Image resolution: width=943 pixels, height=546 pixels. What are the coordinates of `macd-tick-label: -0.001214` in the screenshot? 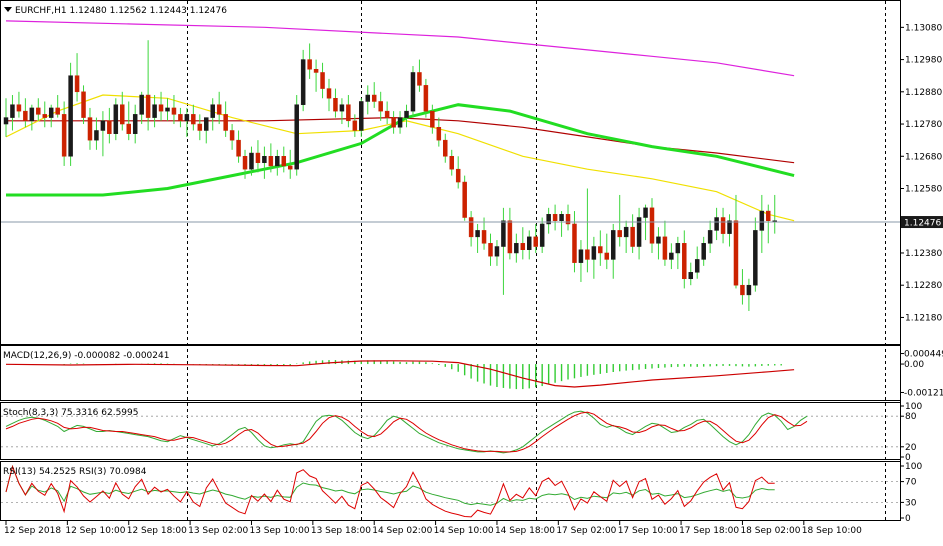 It's located at (923, 393).